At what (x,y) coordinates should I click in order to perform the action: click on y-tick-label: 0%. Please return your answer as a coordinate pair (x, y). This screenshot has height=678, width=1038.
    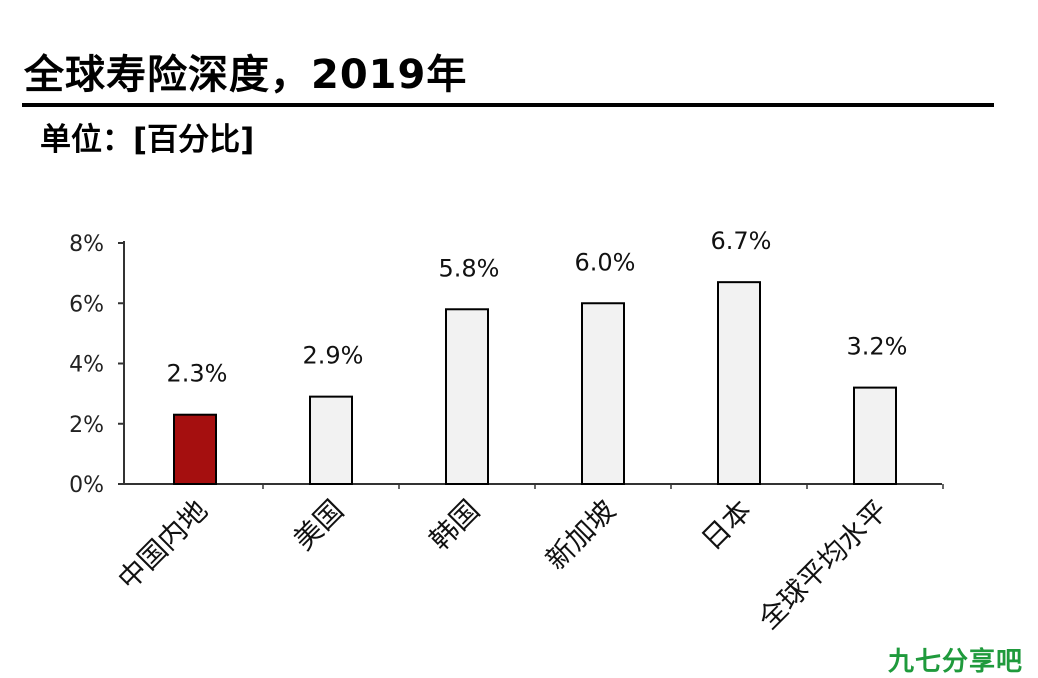
    Looking at the image, I should click on (86, 485).